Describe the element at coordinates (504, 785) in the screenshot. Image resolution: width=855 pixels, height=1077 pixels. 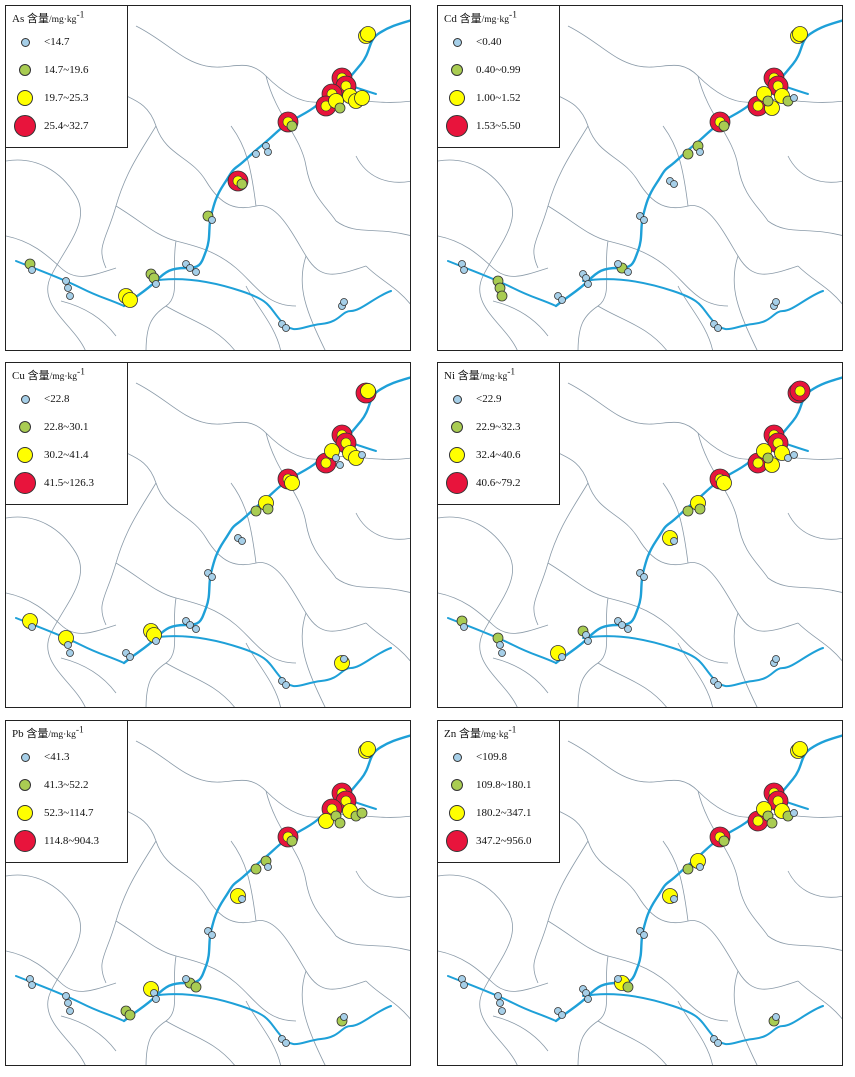
I see `legend-class-label: 109.8~180.1` at that location.